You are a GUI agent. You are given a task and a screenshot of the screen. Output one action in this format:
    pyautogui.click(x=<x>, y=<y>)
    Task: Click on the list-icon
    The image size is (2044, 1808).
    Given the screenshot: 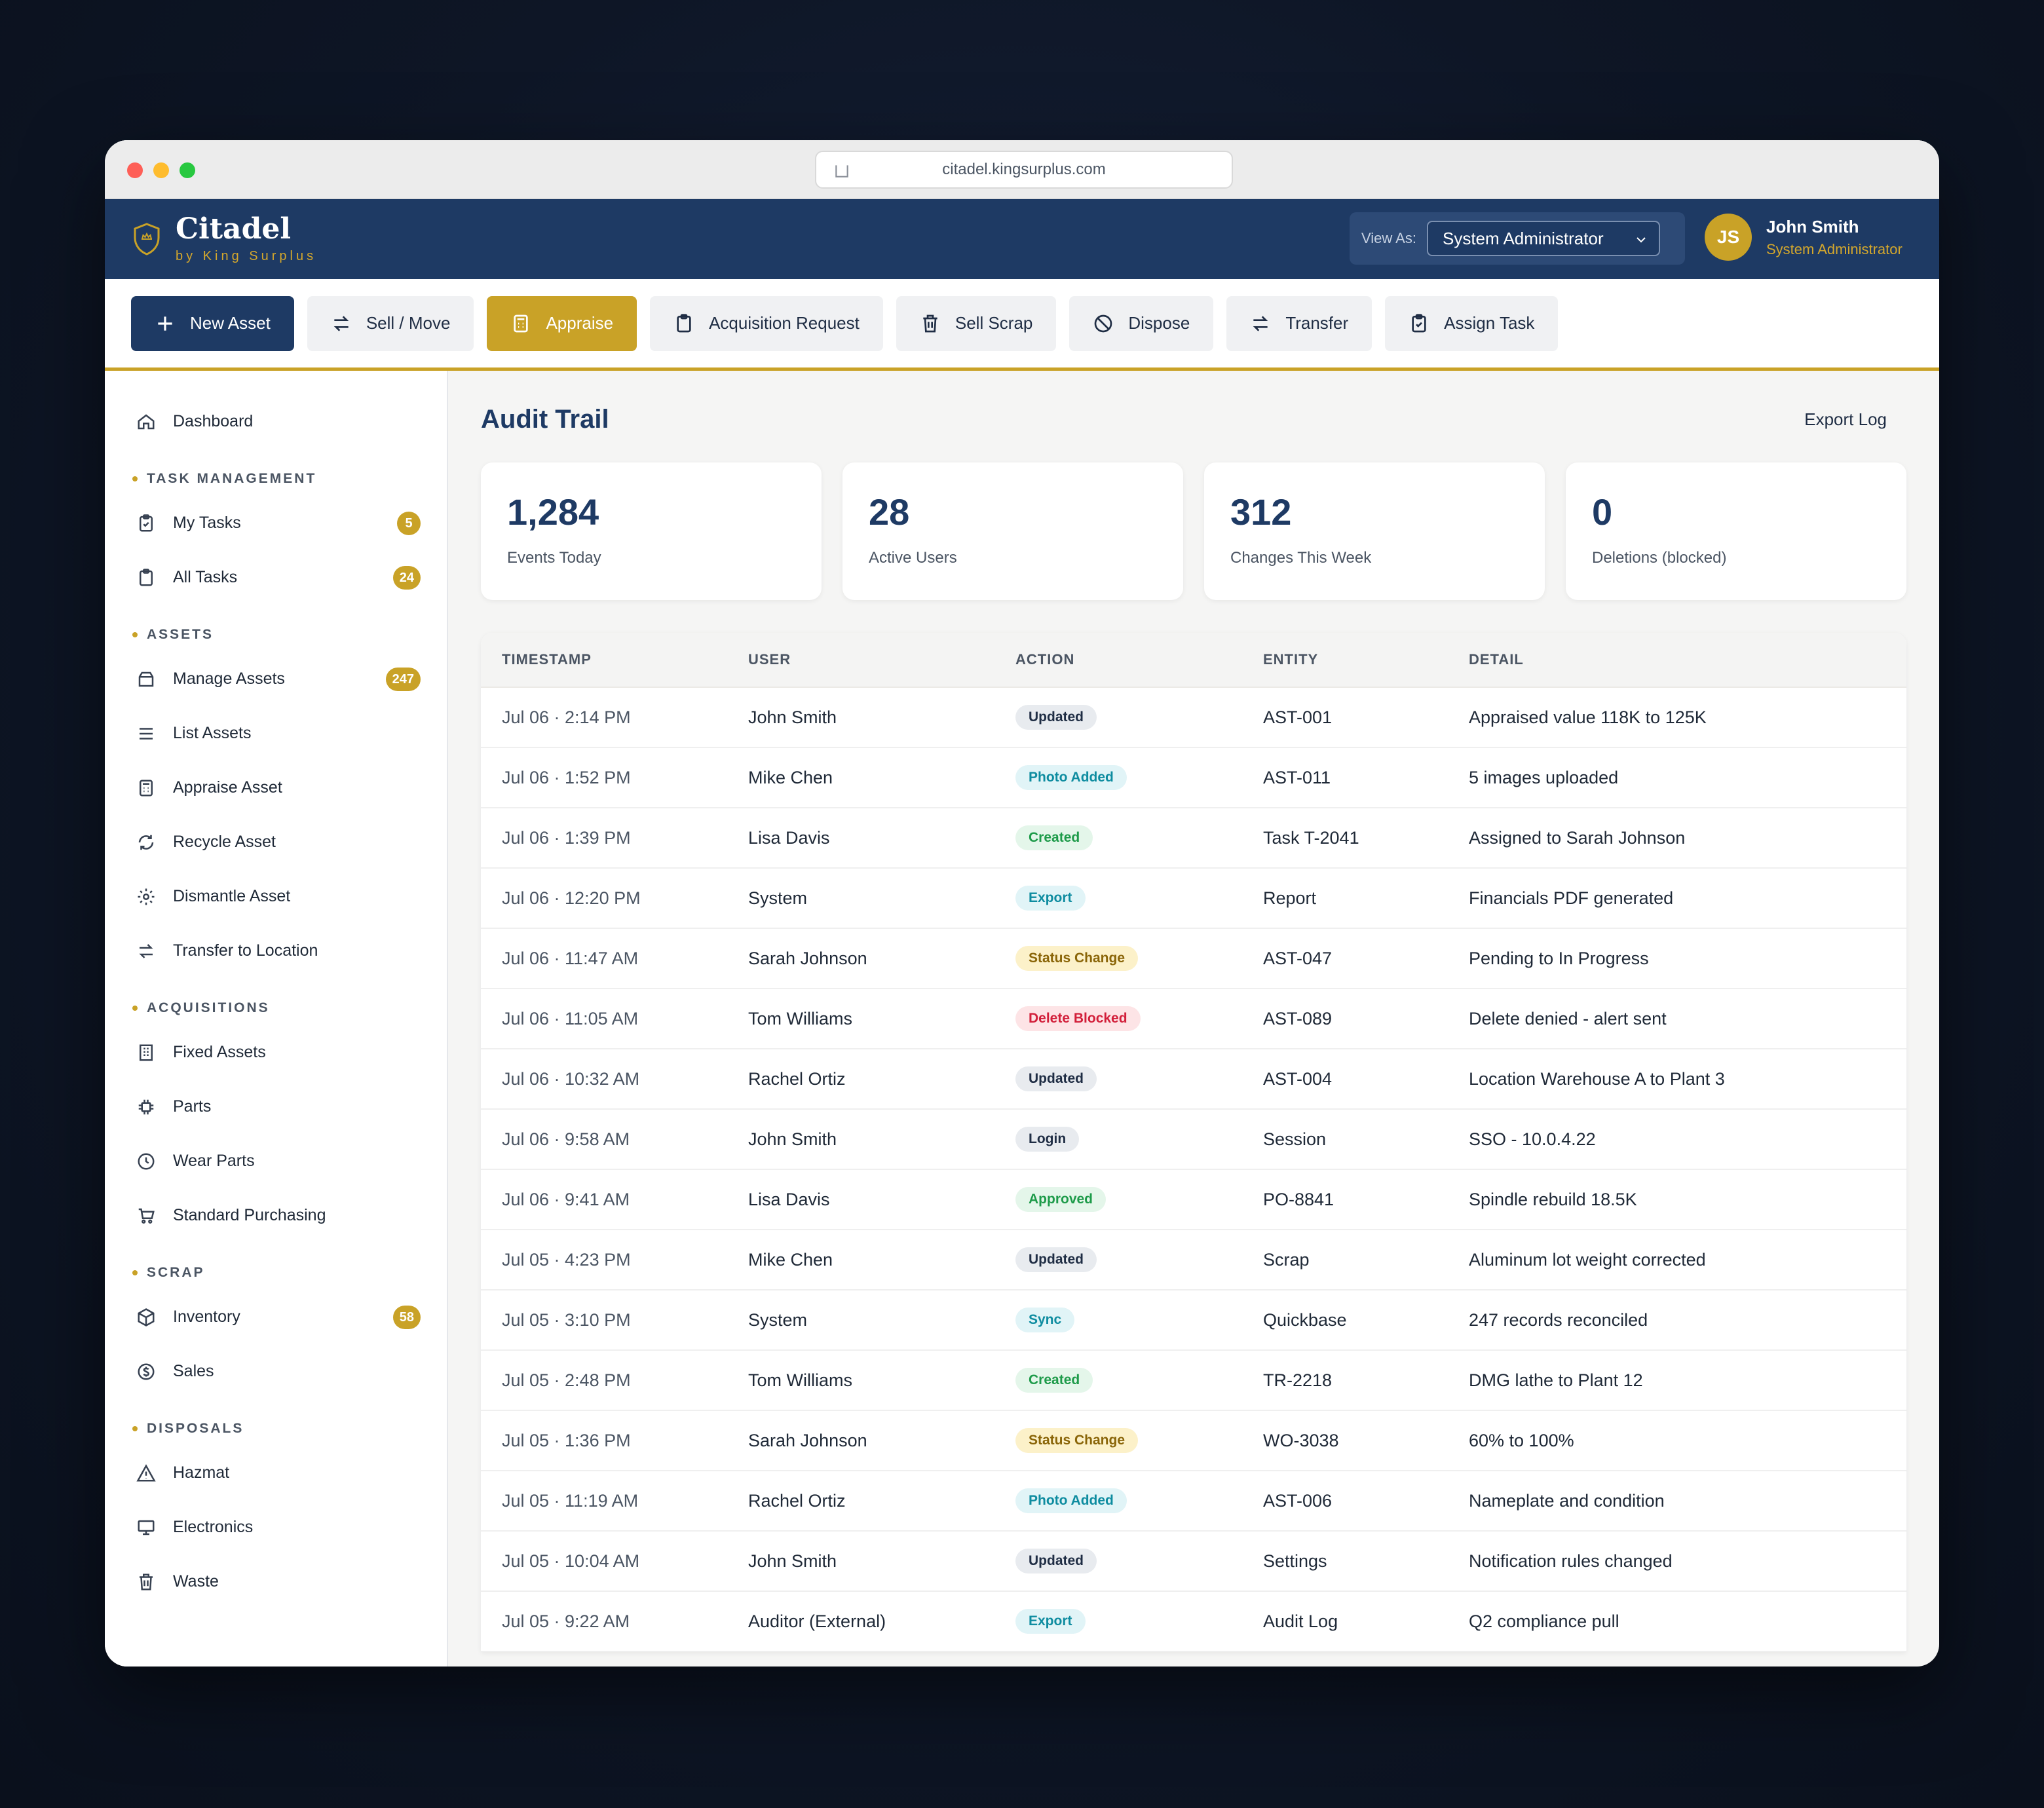 What is the action you would take?
    pyautogui.click(x=146, y=733)
    